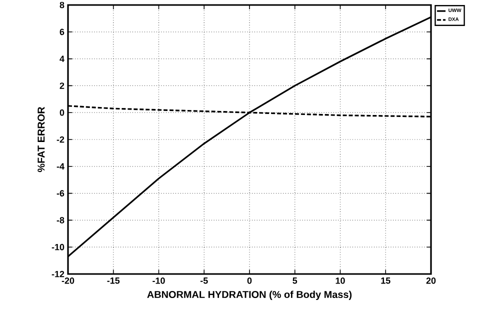 The height and width of the screenshot is (323, 481). Describe the element at coordinates (41, 139) in the screenshot. I see `y-axis-title: %FAT ERROR` at that location.